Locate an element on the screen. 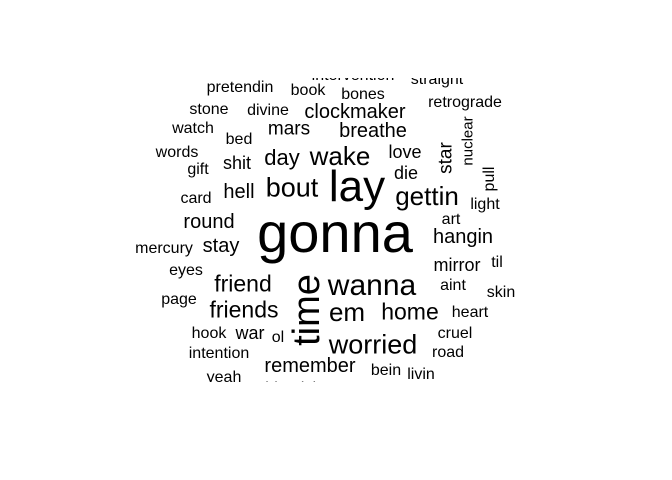 The height and width of the screenshot is (480, 672). word-road: road is located at coordinates (448, 352).